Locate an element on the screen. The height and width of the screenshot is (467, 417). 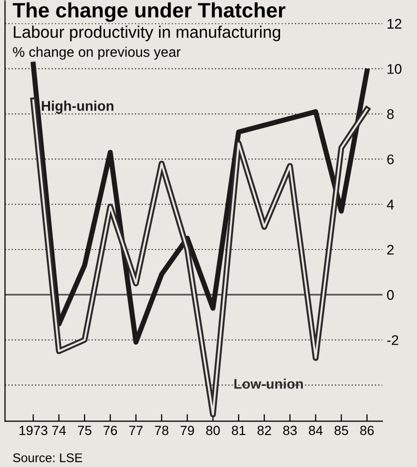
y-tick-label: 10 is located at coordinates (395, 69).